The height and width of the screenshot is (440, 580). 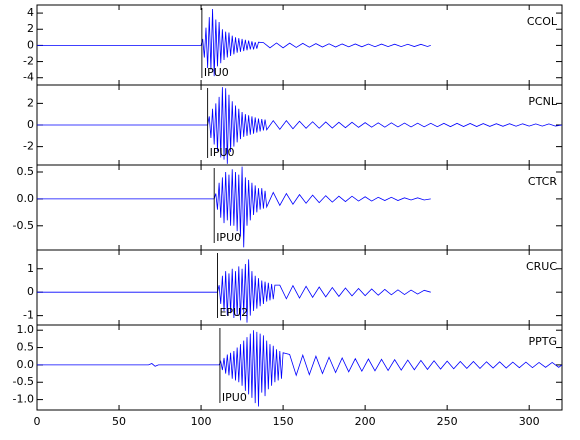 What do you see at coordinates (543, 101) in the screenshot?
I see `station-label: PCNL` at bounding box center [543, 101].